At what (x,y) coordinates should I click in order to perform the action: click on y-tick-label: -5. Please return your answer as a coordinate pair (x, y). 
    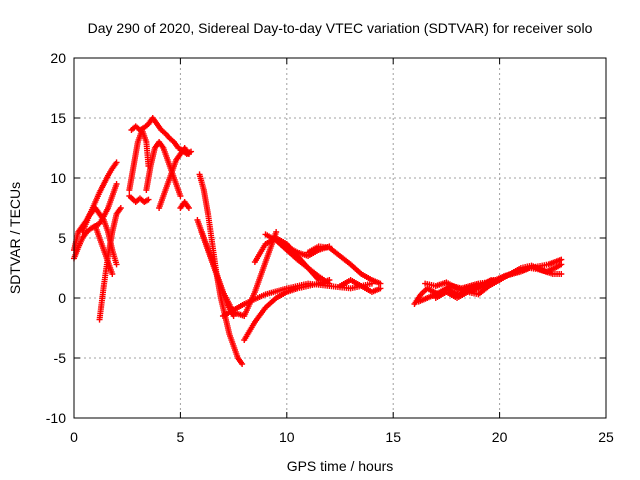
    Looking at the image, I should click on (60, 358).